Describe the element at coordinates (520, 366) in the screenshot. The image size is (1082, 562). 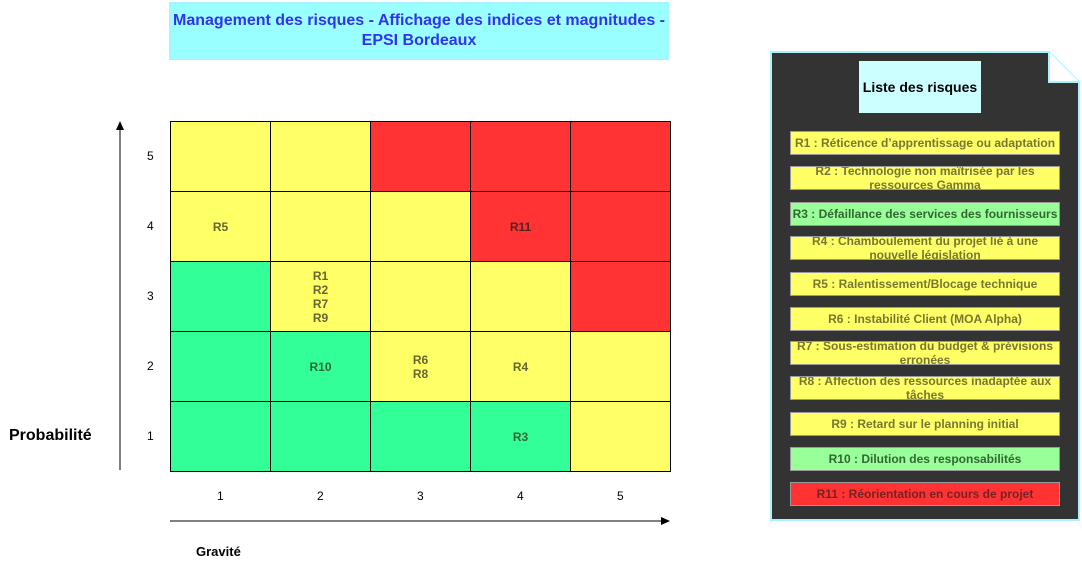
I see `matrix-cell: R4` at that location.